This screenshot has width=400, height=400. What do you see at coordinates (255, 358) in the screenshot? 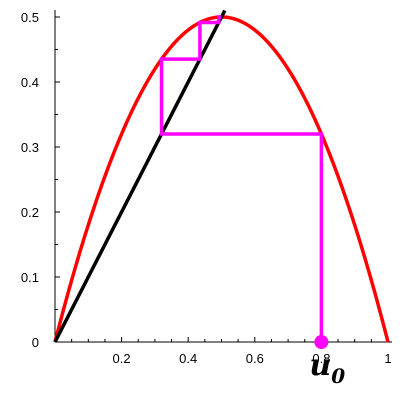
I see `x-tick-label: 0.6` at bounding box center [255, 358].